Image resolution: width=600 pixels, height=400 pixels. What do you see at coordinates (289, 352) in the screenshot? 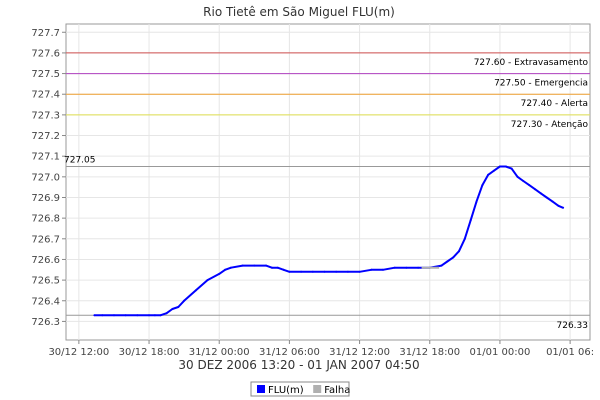
I see `x-tick-label: 31/12 06:00` at bounding box center [289, 352].